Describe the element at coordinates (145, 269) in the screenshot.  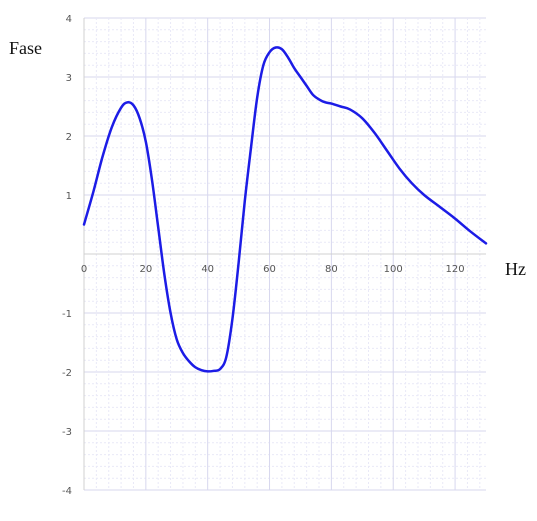
I see `x-tick-label: 20` at that location.